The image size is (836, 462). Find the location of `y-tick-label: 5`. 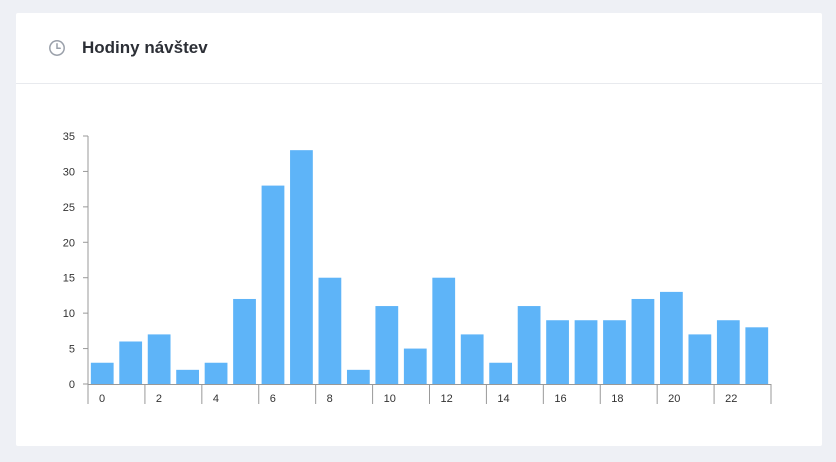

y-tick-label: 5 is located at coordinates (72, 350).